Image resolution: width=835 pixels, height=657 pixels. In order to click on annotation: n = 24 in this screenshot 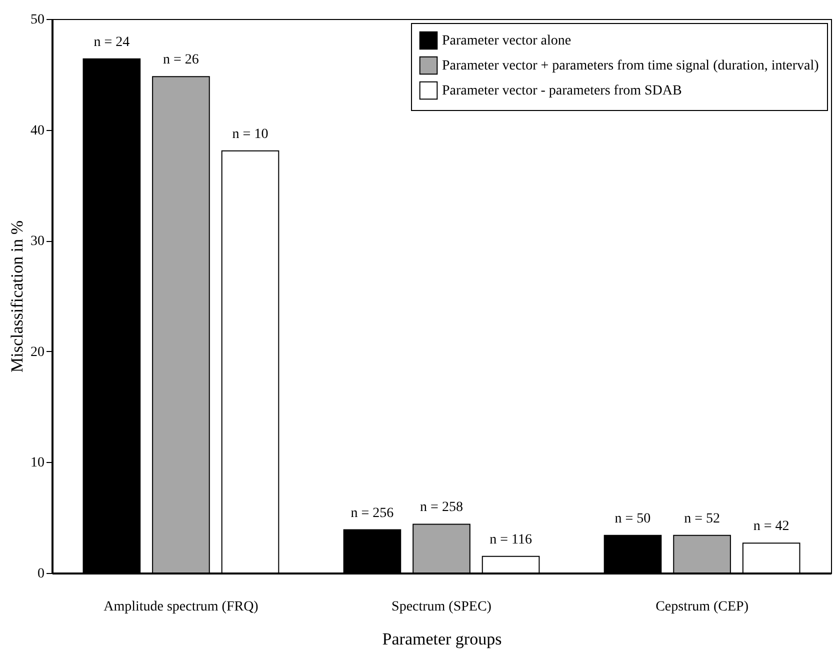, I will do `click(112, 42)`.